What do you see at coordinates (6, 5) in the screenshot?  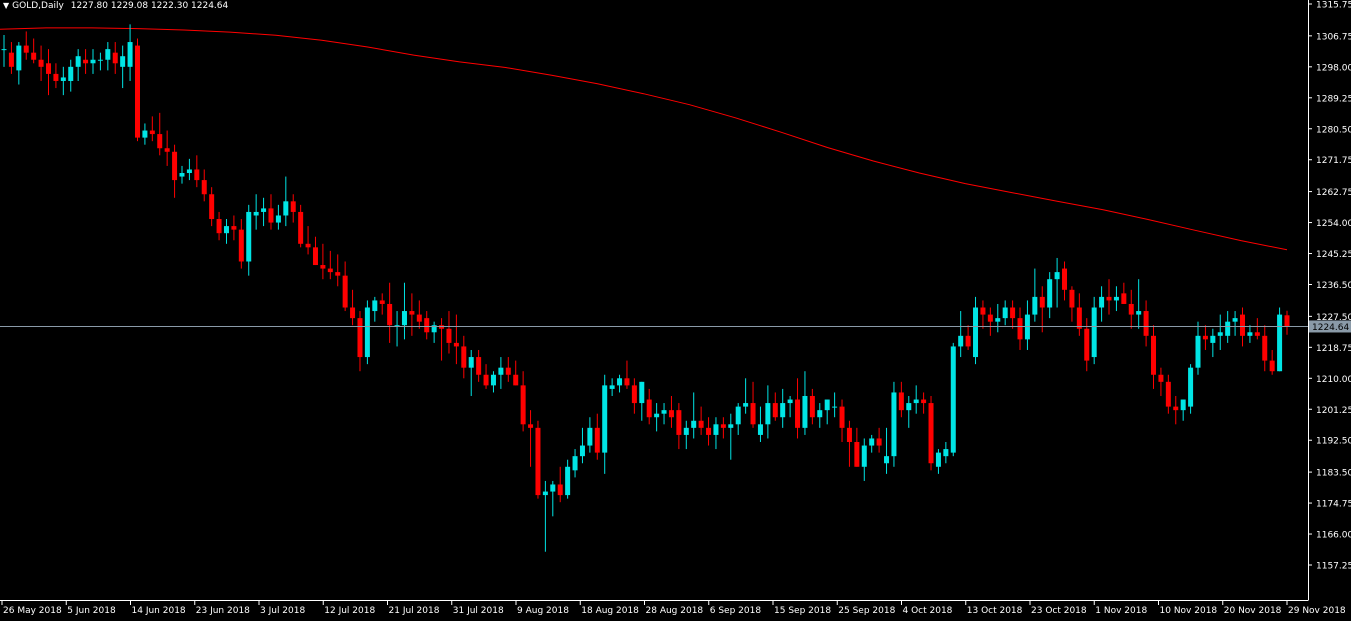 I see `triangle-down-icon: ▼` at bounding box center [6, 5].